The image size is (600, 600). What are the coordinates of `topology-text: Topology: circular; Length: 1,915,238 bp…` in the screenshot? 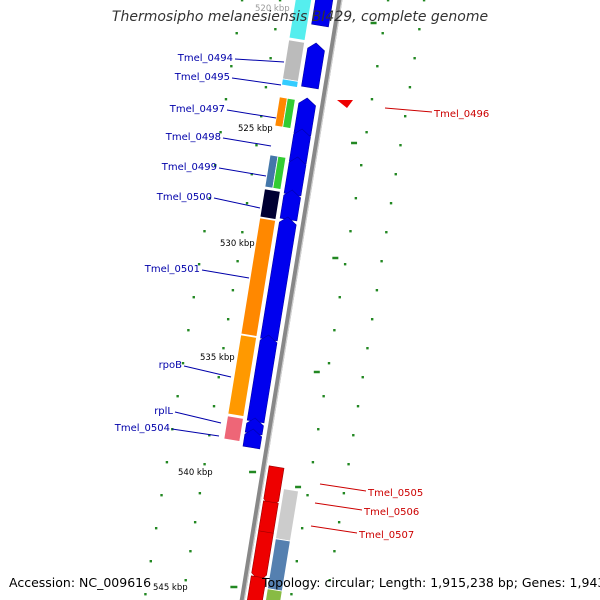 It's located at (431, 582).